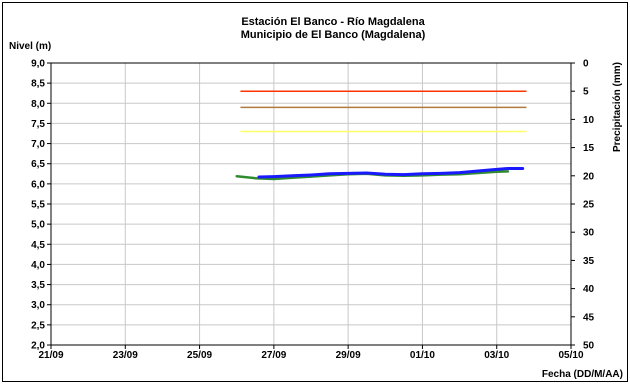 The width and height of the screenshot is (630, 386). What do you see at coordinates (38, 305) in the screenshot?
I see `y-tick-label: 3,0` at bounding box center [38, 305].